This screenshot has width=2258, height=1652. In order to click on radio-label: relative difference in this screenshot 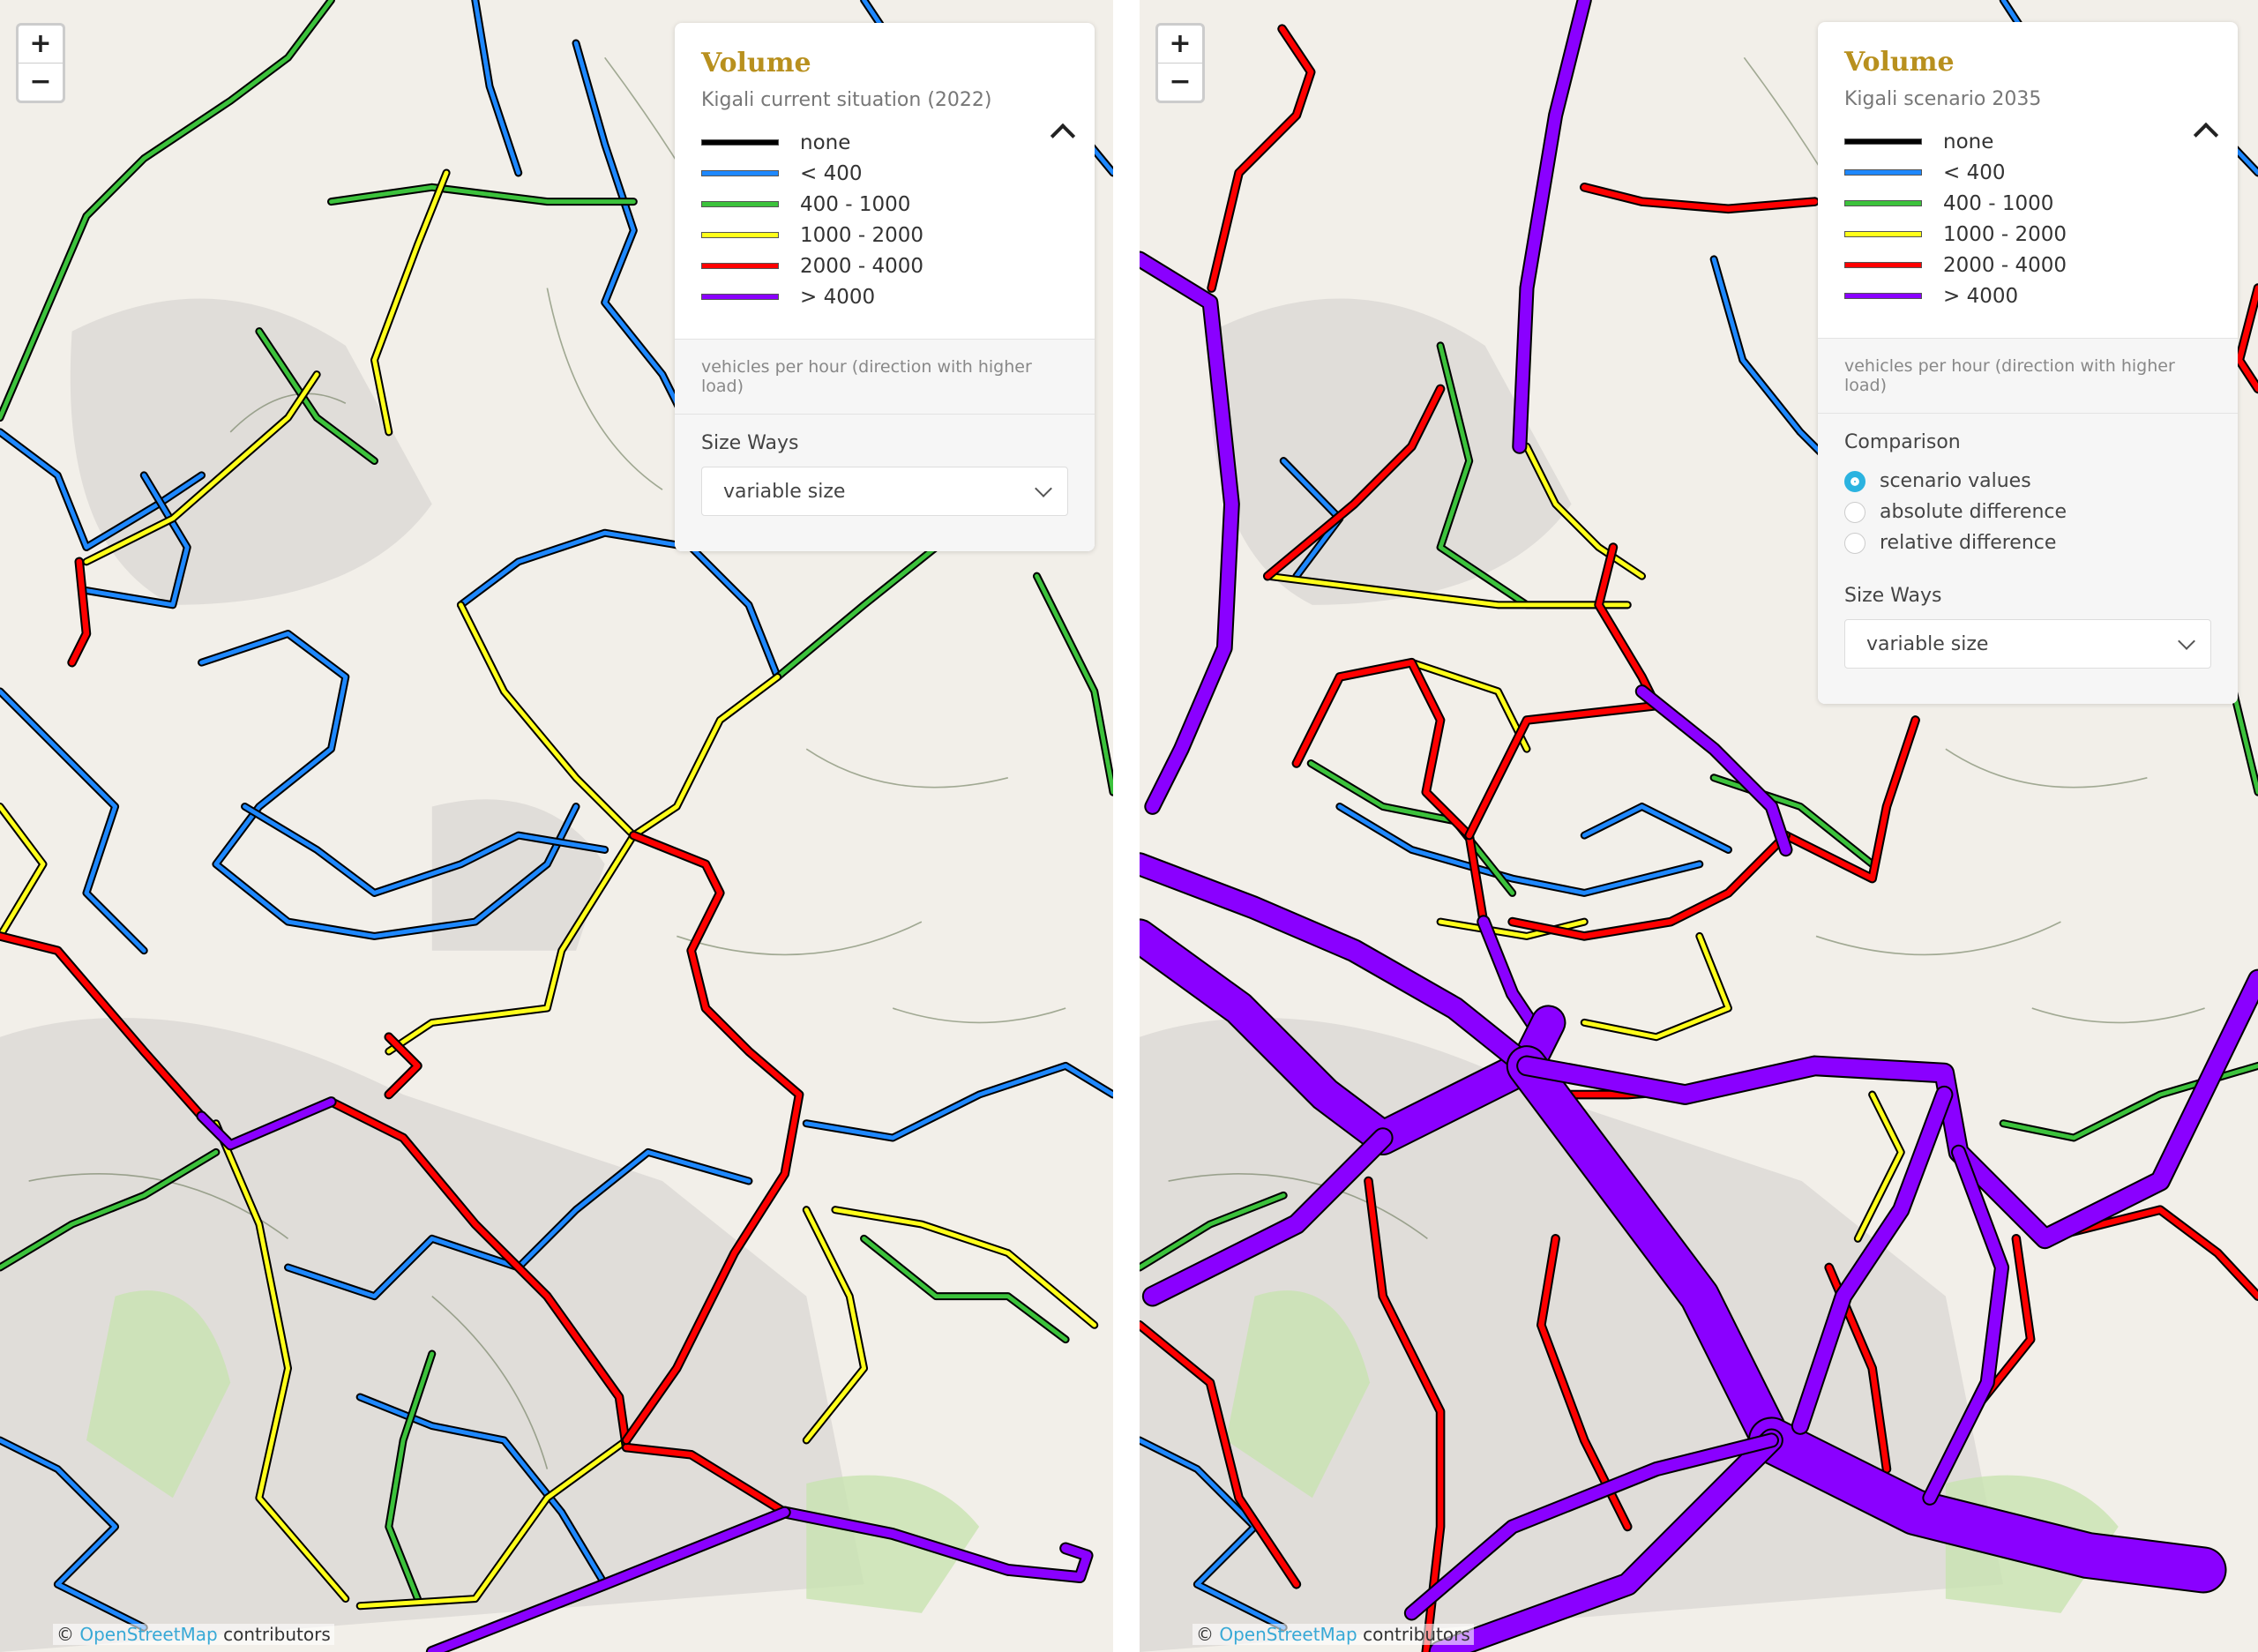, I will do `click(1969, 543)`.